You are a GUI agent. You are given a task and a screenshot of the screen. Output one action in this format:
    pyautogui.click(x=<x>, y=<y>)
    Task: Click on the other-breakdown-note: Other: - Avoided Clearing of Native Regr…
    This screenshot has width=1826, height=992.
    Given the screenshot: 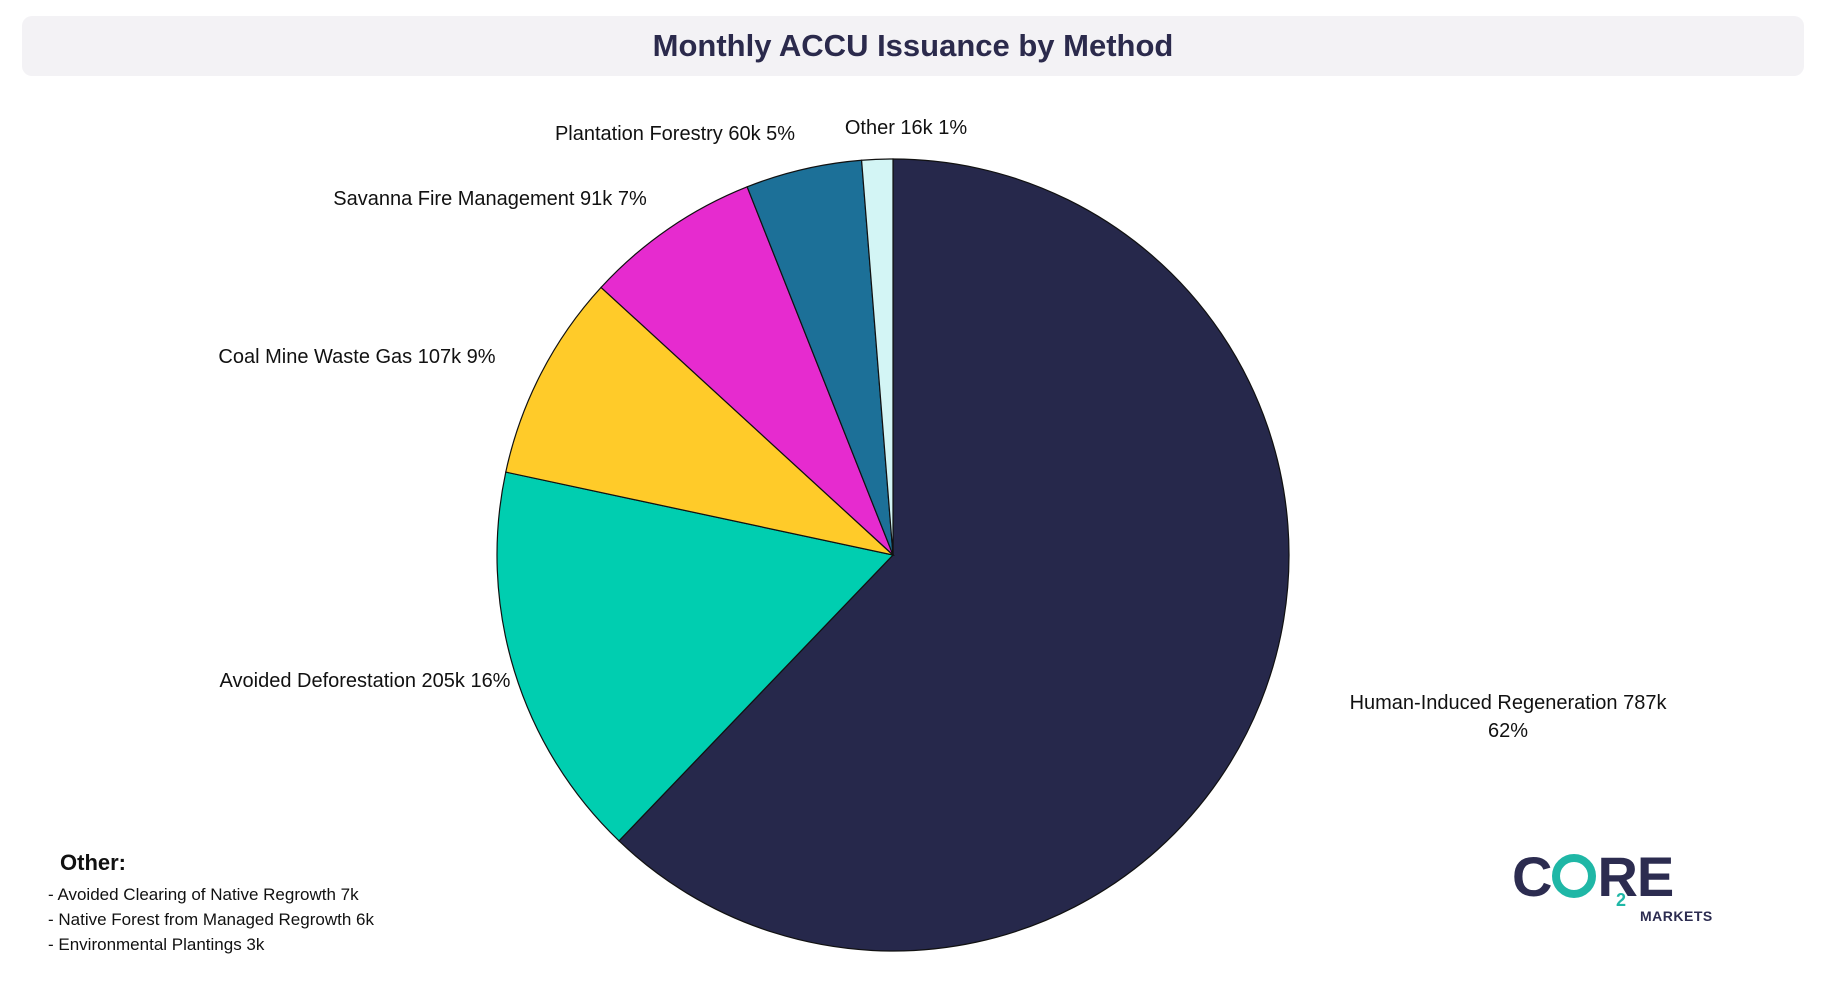 What is the action you would take?
    pyautogui.click(x=258, y=903)
    